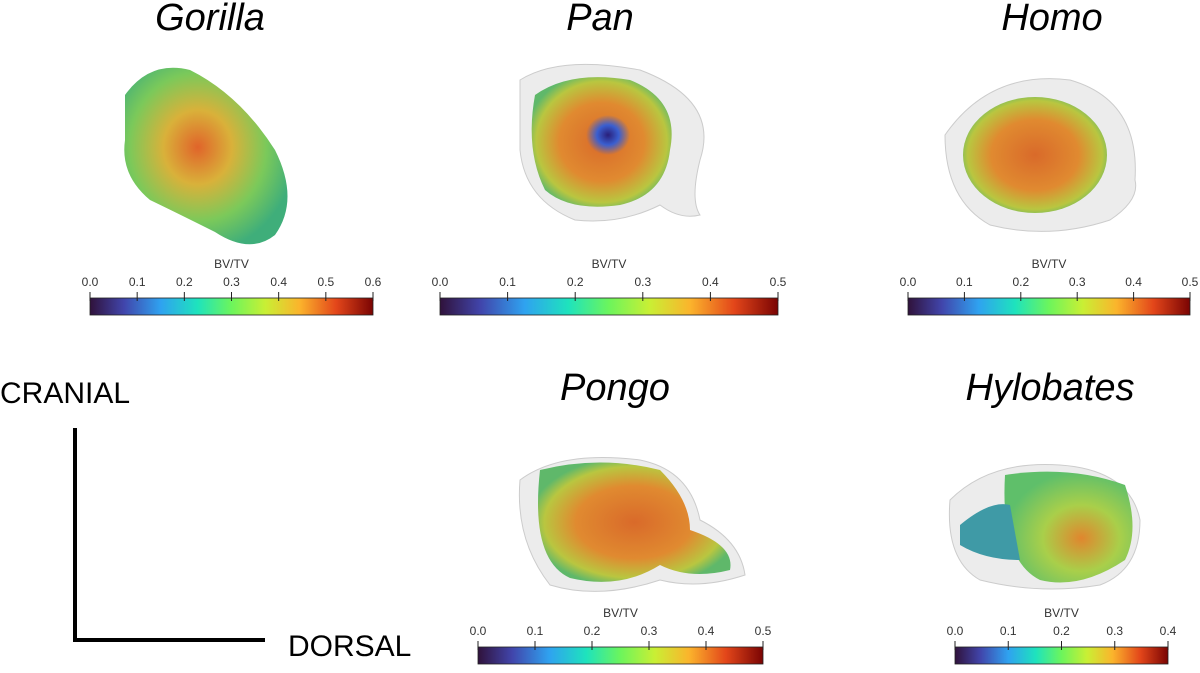 Image resolution: width=1200 pixels, height=673 pixels. Describe the element at coordinates (1051, 19) in the screenshot. I see `panel-title: Homo` at that location.